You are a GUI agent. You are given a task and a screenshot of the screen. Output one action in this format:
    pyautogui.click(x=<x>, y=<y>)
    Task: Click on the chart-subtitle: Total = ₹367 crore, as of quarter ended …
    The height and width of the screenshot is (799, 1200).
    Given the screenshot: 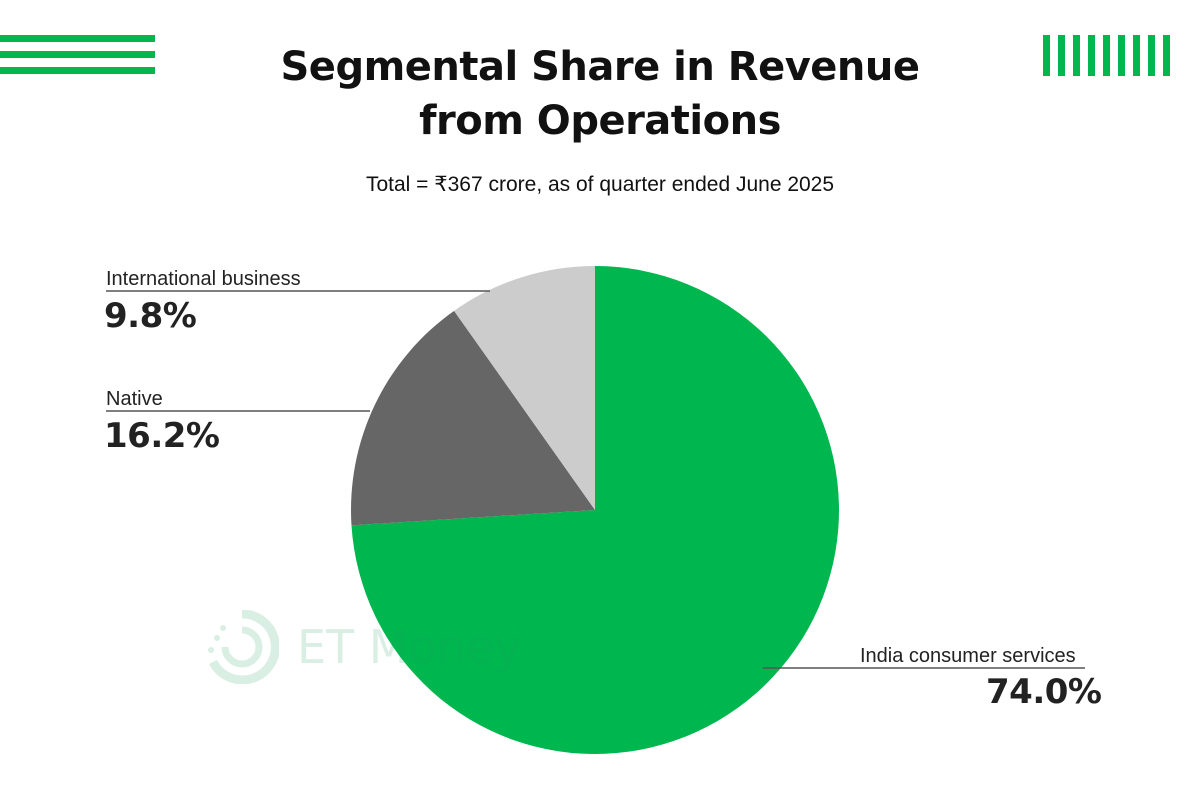 What is the action you would take?
    pyautogui.click(x=600, y=184)
    